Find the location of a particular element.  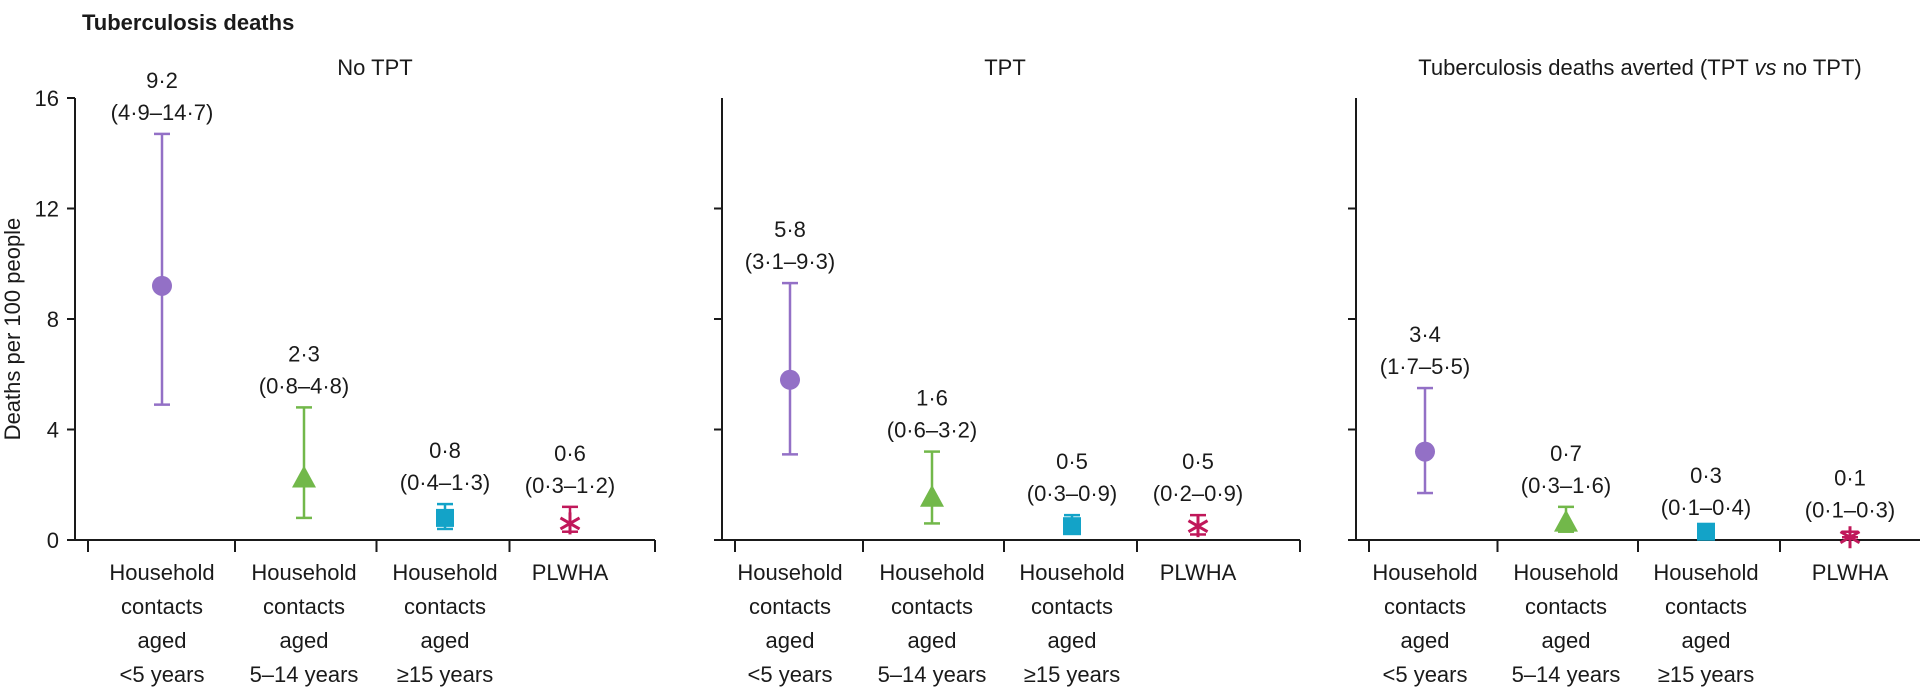

value-label: 0·8 is located at coordinates (445, 450).